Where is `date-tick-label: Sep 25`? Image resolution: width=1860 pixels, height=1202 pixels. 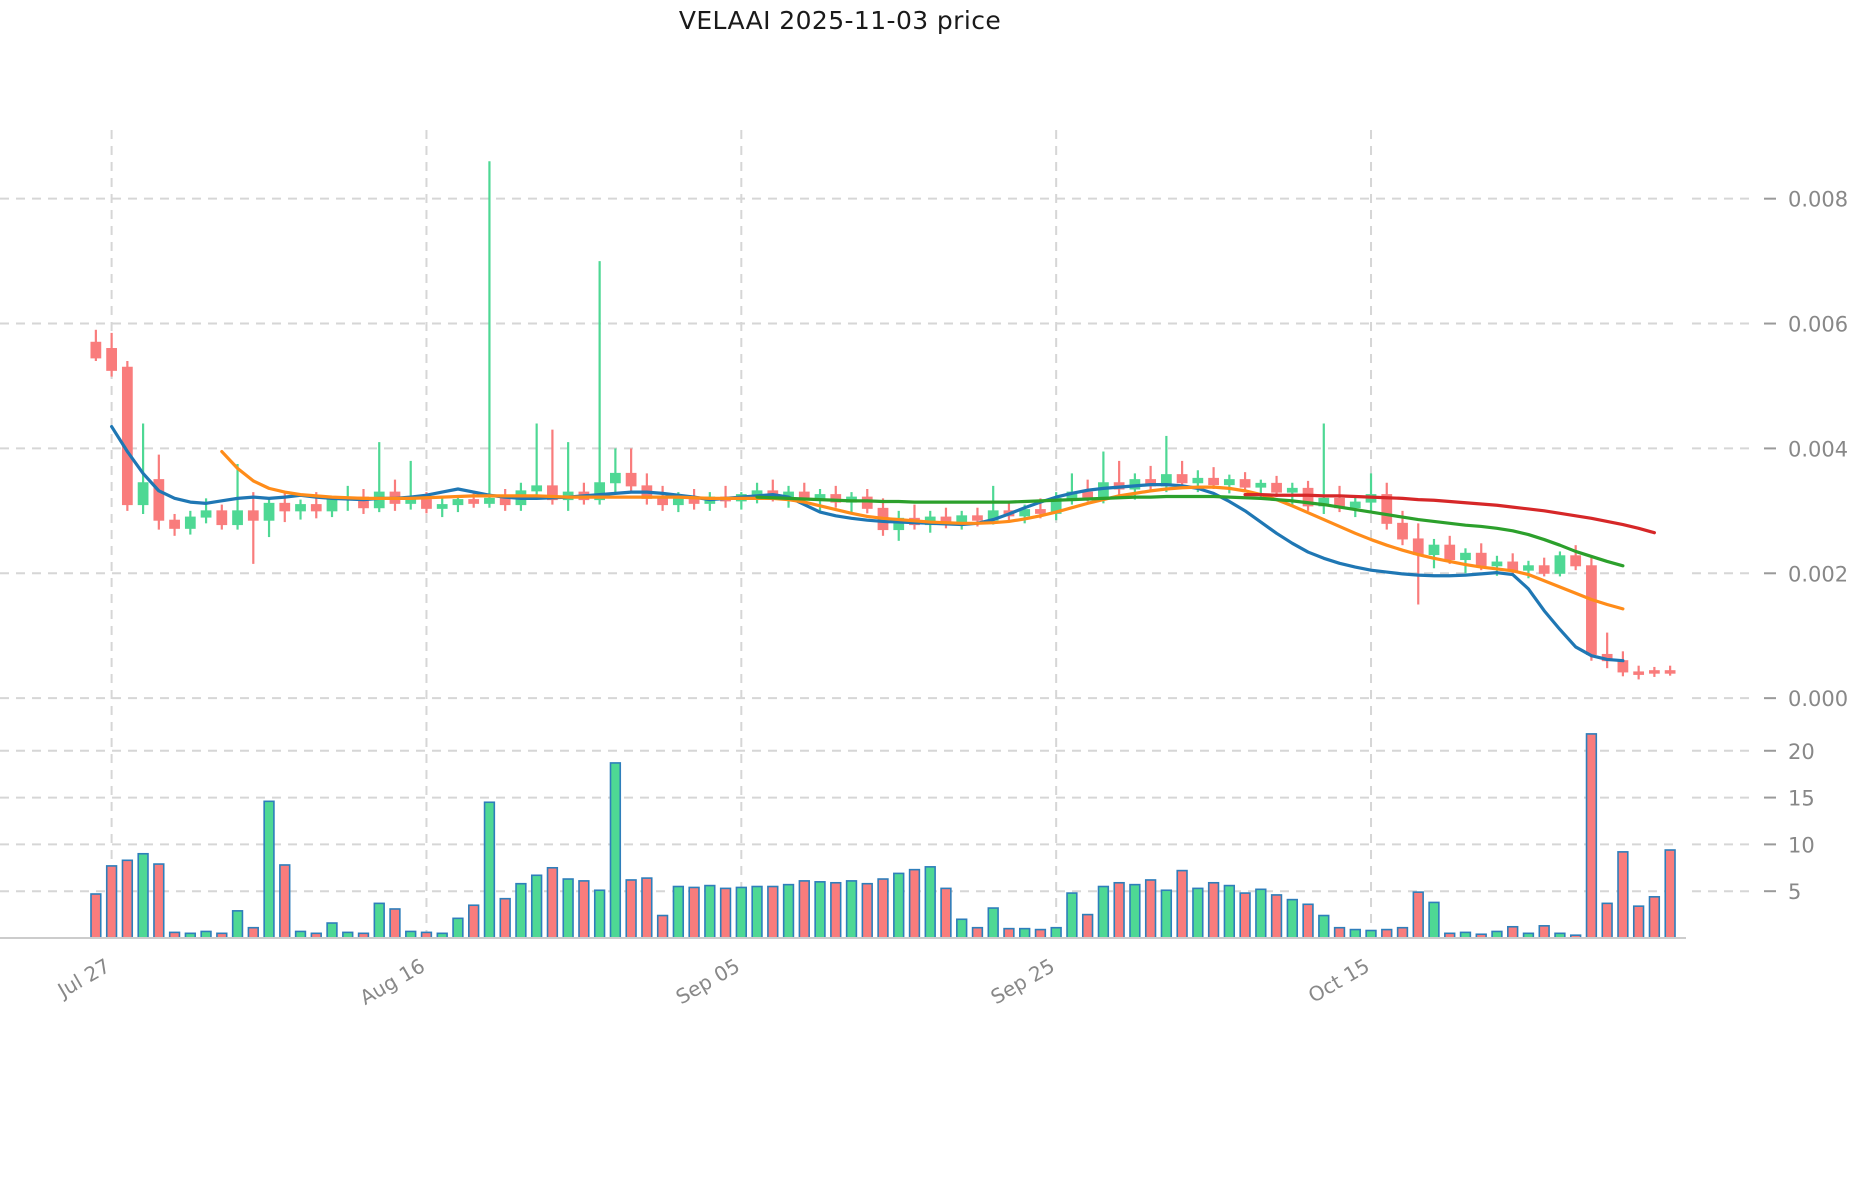 date-tick-label: Sep 25 is located at coordinates (1022, 982).